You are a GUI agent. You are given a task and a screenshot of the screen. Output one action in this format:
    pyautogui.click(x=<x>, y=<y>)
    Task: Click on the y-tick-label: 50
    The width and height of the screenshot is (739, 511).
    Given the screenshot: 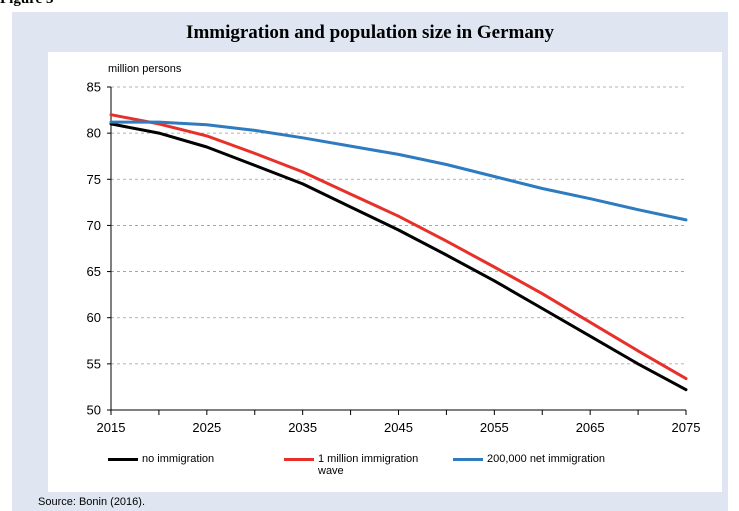 What is the action you would take?
    pyautogui.click(x=94, y=410)
    